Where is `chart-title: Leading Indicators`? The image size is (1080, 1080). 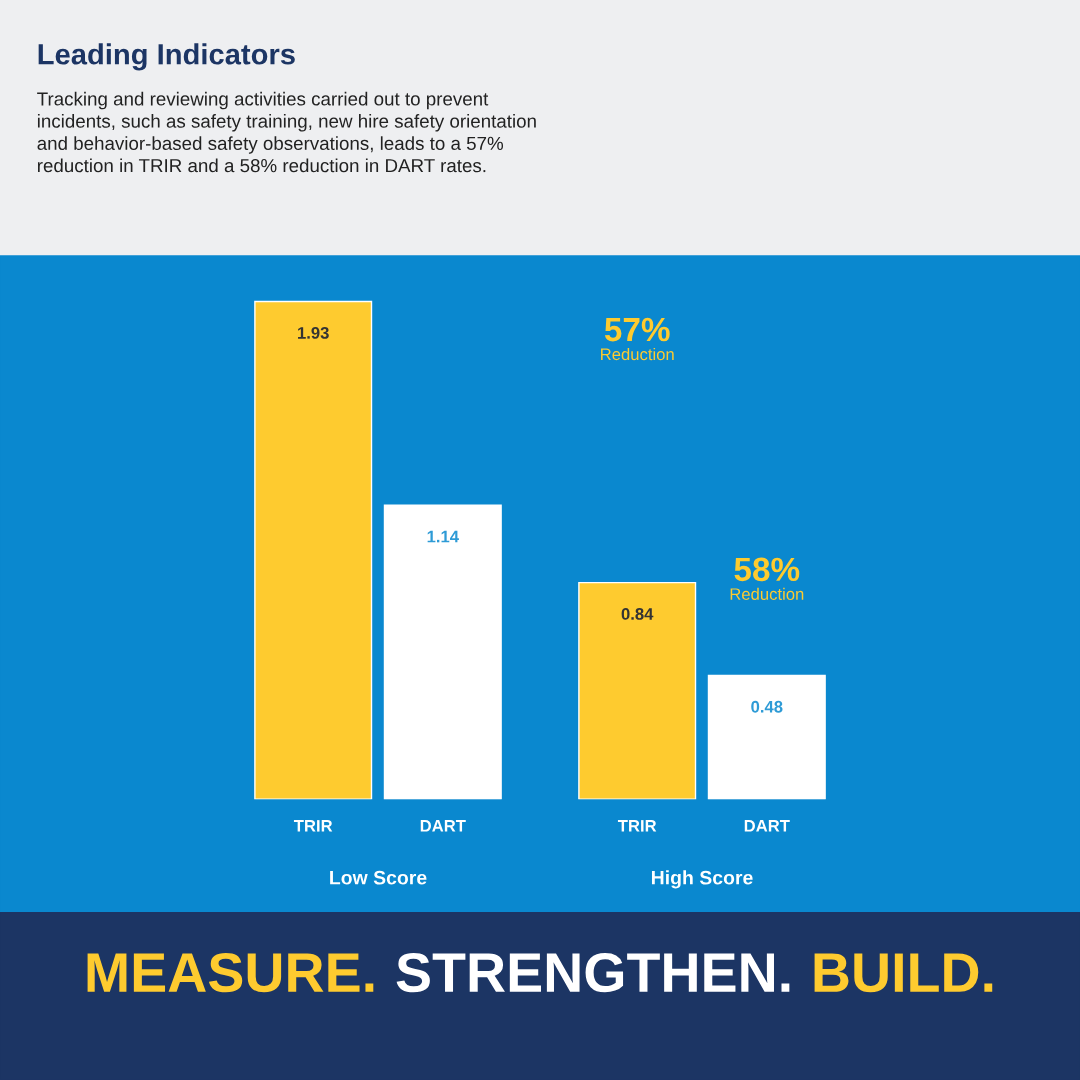
chart-title: Leading Indicators is located at coordinates (166, 57).